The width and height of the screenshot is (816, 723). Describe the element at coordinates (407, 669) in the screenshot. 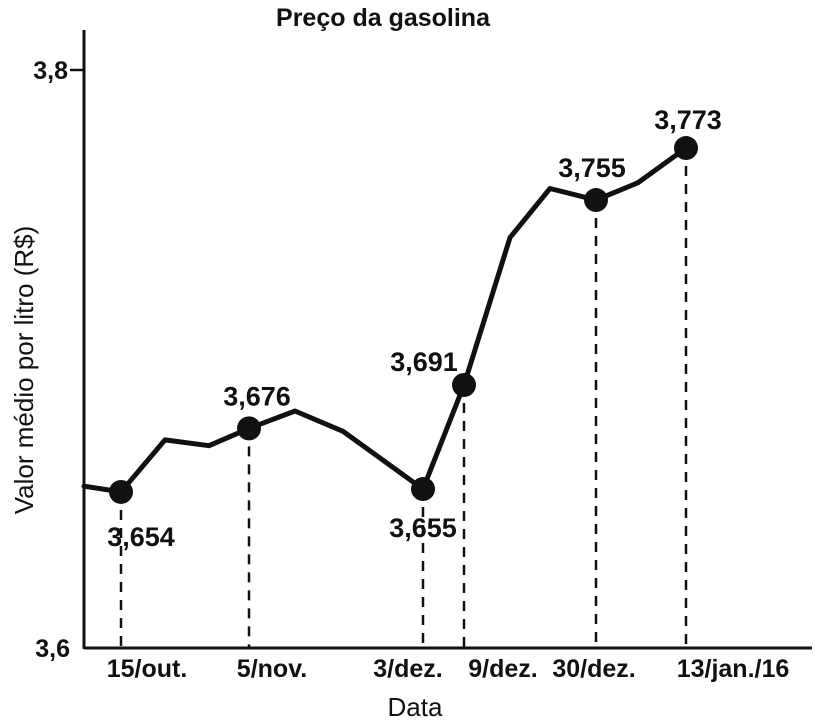

I see `x-tick-label: 3/dez.` at that location.